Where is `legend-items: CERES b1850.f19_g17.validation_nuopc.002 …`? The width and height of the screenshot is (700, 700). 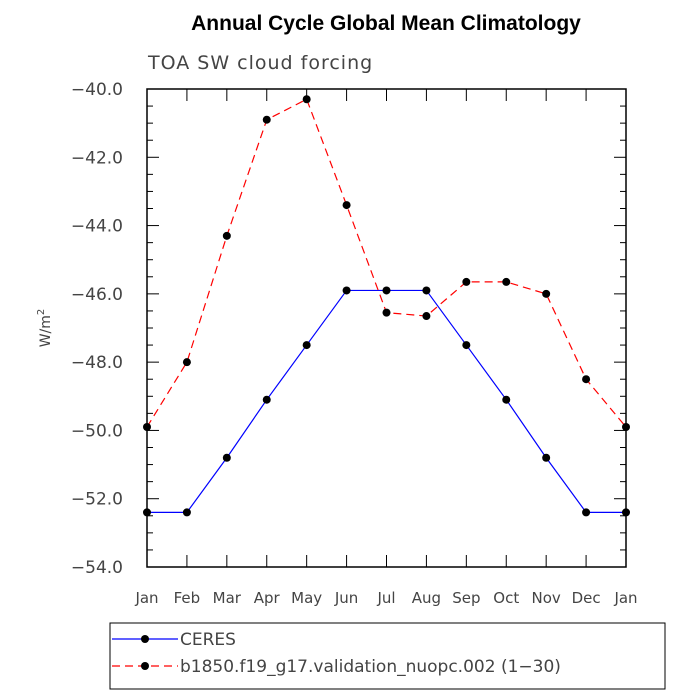 legend-items: CERES b1850.f19_g17.validation_nuopc.002 … is located at coordinates (336, 653).